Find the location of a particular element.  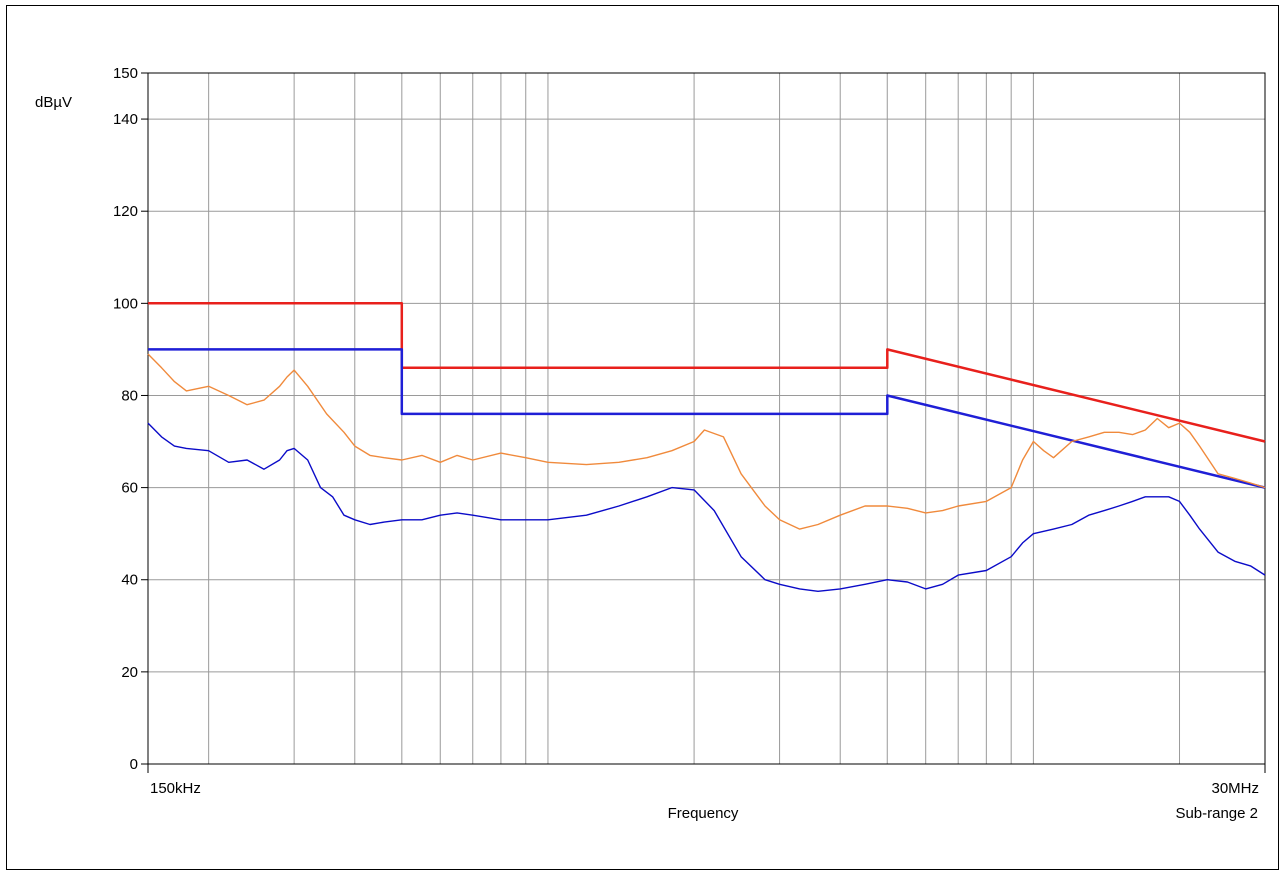

y-tick-label: 0 is located at coordinates (134, 764).